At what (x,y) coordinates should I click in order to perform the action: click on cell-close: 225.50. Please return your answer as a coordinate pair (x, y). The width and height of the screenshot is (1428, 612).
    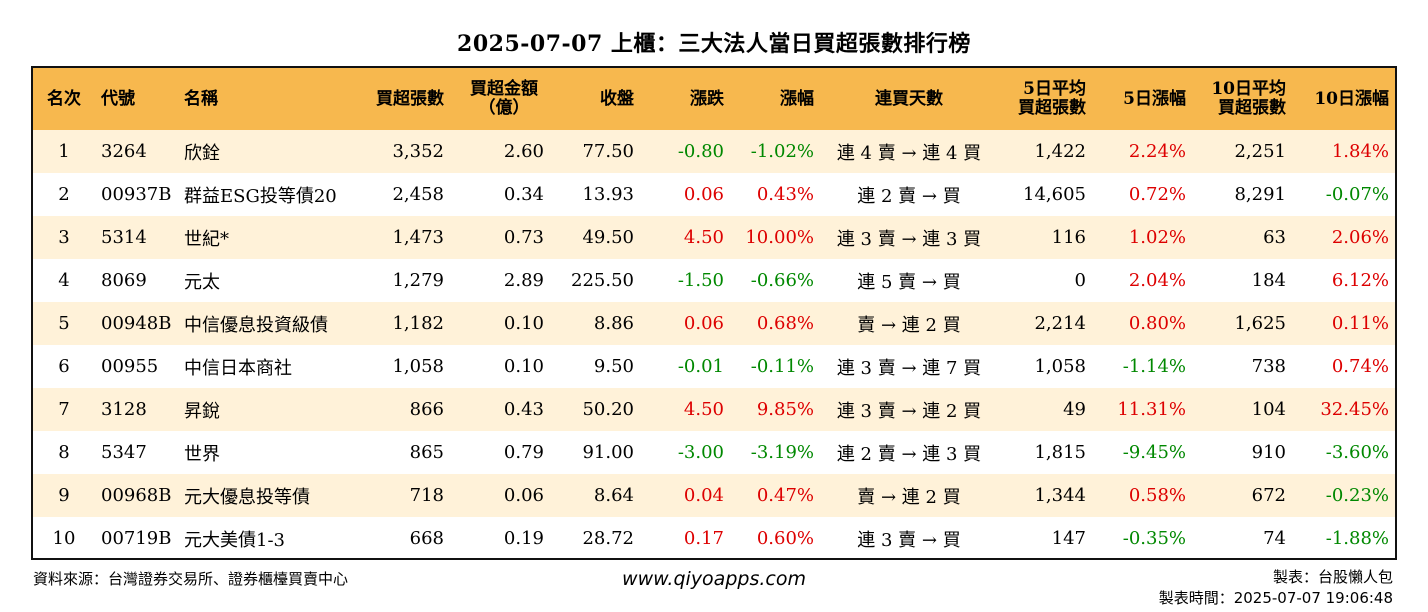
    Looking at the image, I should click on (602, 280).